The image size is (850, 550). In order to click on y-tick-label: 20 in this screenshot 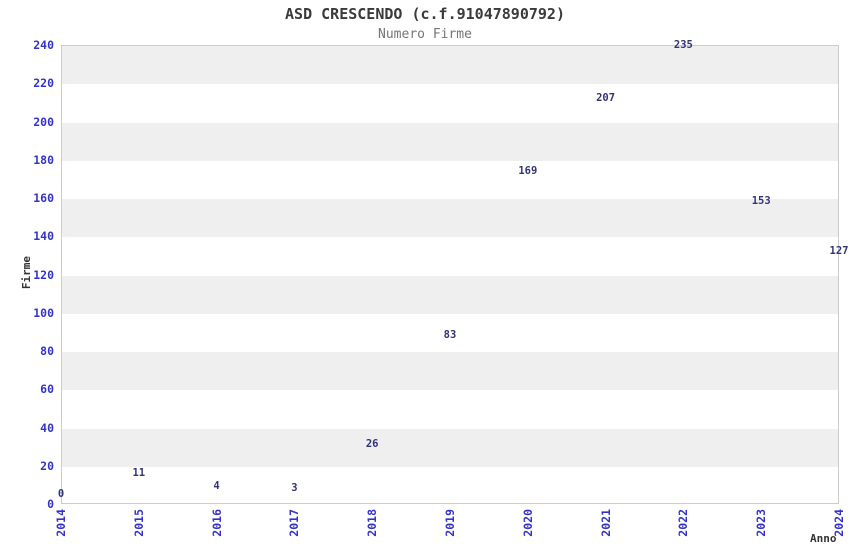, I will do `click(47, 465)`.